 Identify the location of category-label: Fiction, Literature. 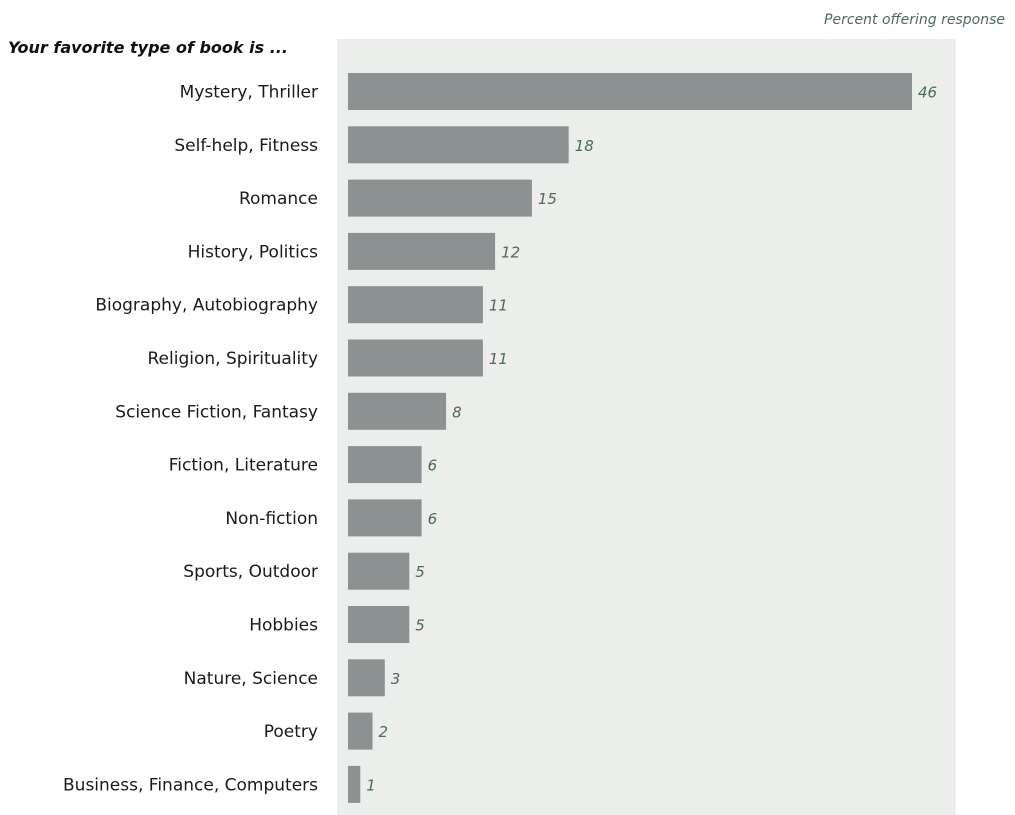
(243, 466).